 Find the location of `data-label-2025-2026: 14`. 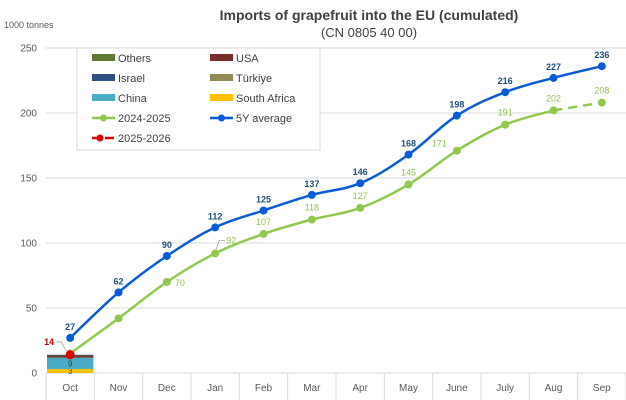

data-label-2025-2026: 14 is located at coordinates (49, 342).